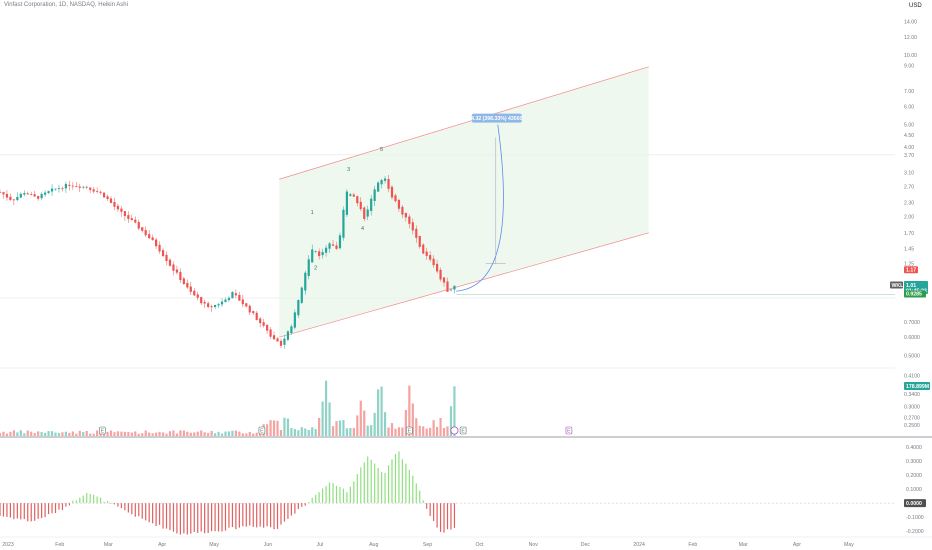  I want to click on price-axis-label: 0.4100, so click(912, 376).